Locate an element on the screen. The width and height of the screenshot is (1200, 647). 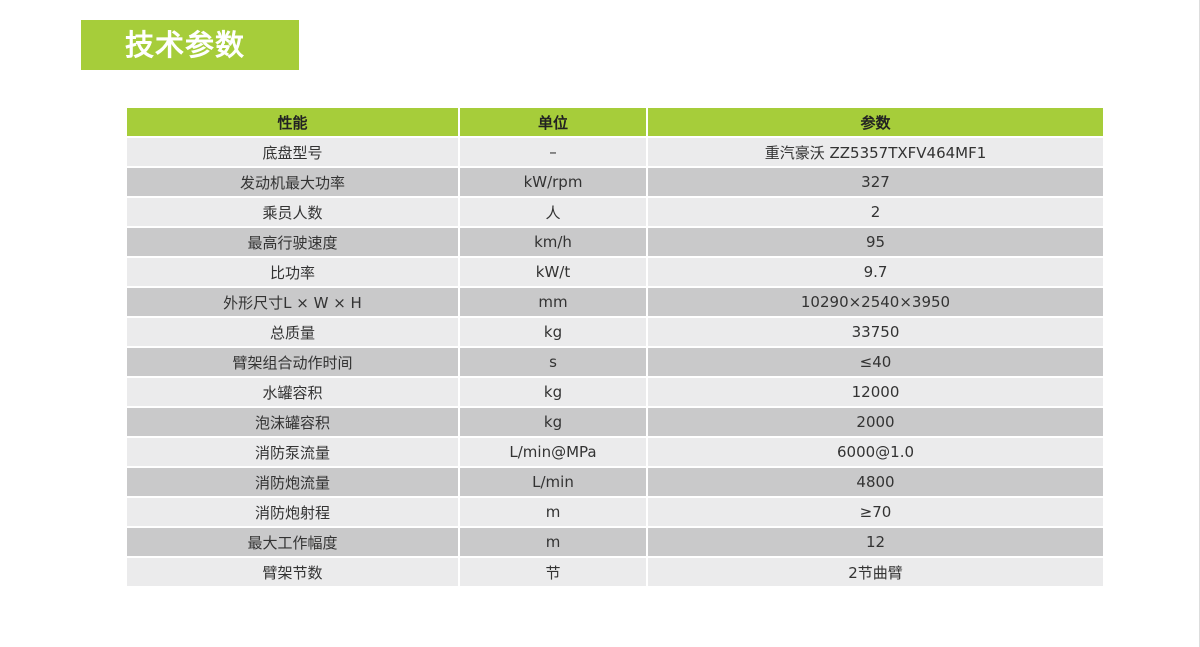
cell-unit: L/min is located at coordinates (553, 482).